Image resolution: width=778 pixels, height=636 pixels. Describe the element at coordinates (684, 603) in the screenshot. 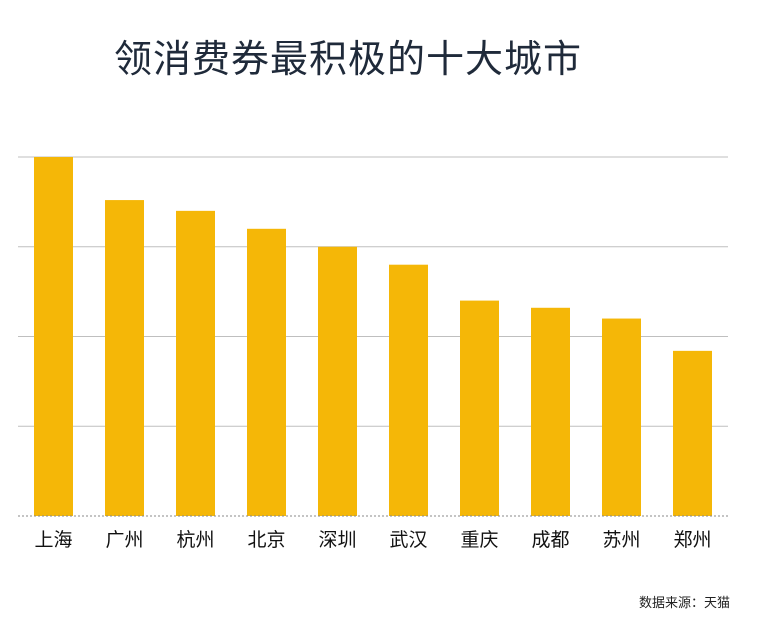

I see `source-note: 数据来源：天猫` at that location.